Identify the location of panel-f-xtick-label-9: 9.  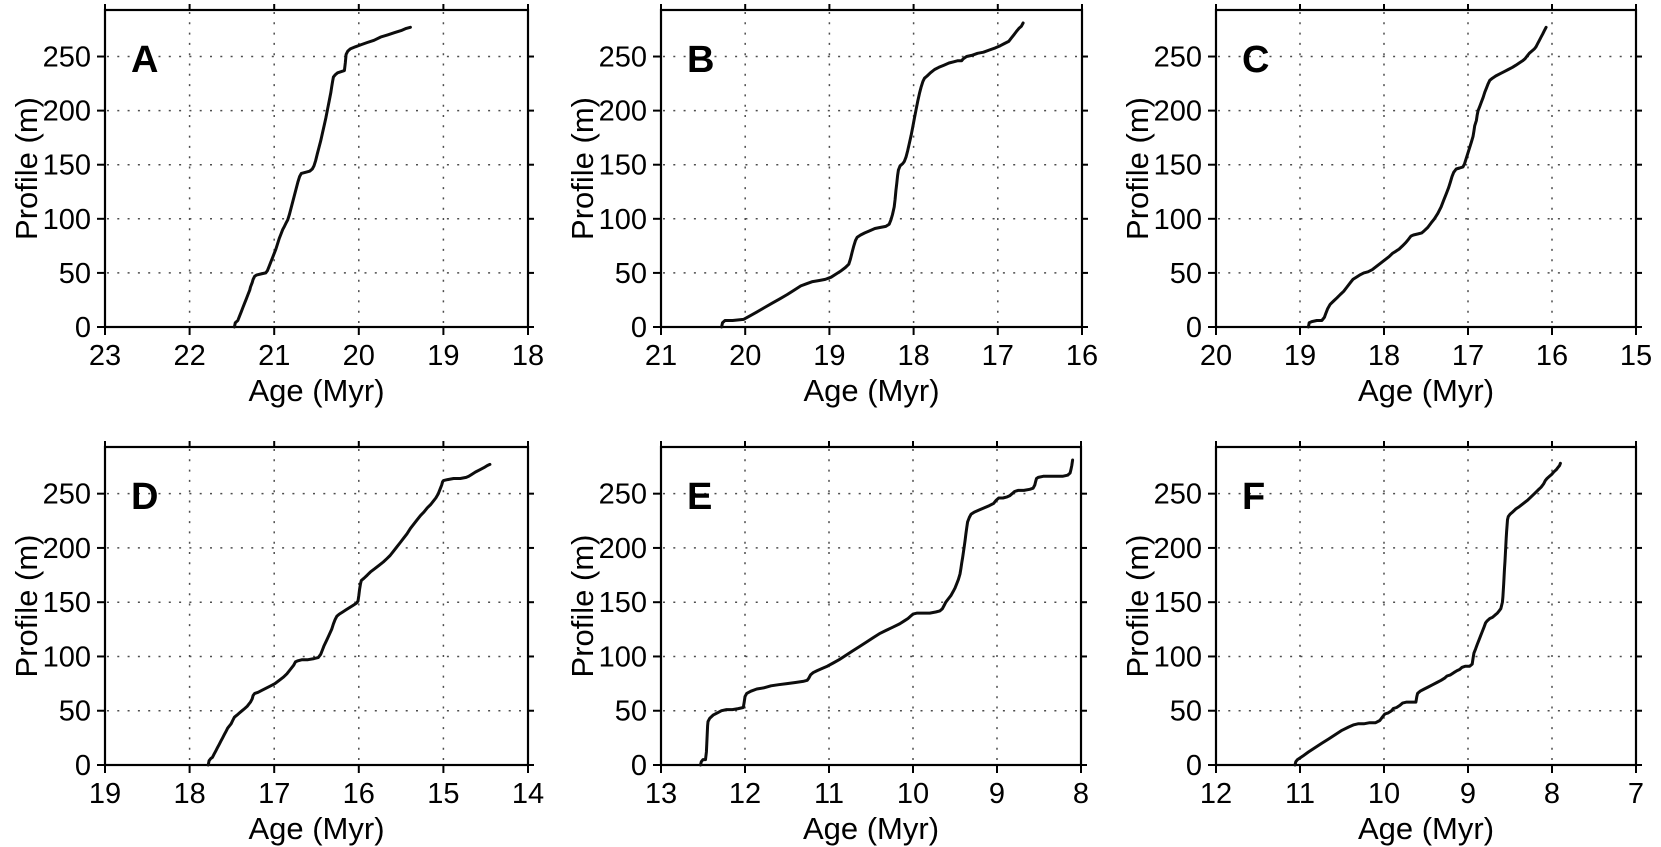
(1468, 794).